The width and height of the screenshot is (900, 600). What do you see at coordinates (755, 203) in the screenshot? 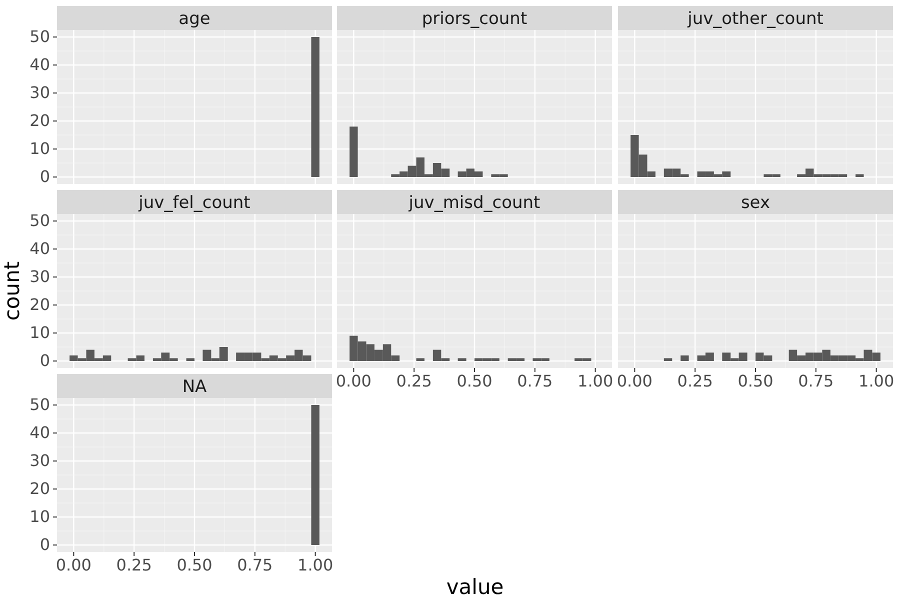
I see `chart-title: sex` at bounding box center [755, 203].